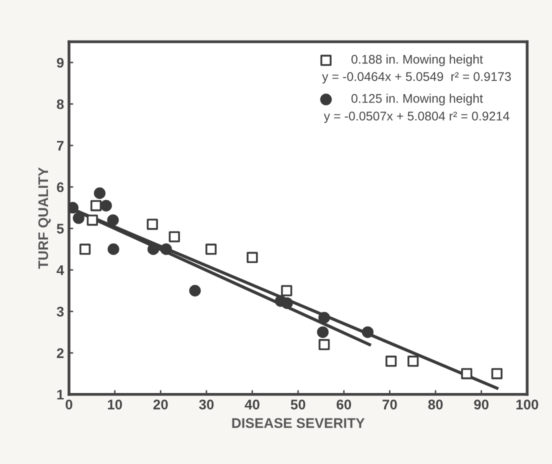  Describe the element at coordinates (60, 63) in the screenshot. I see `y-tick-label: 9` at that location.